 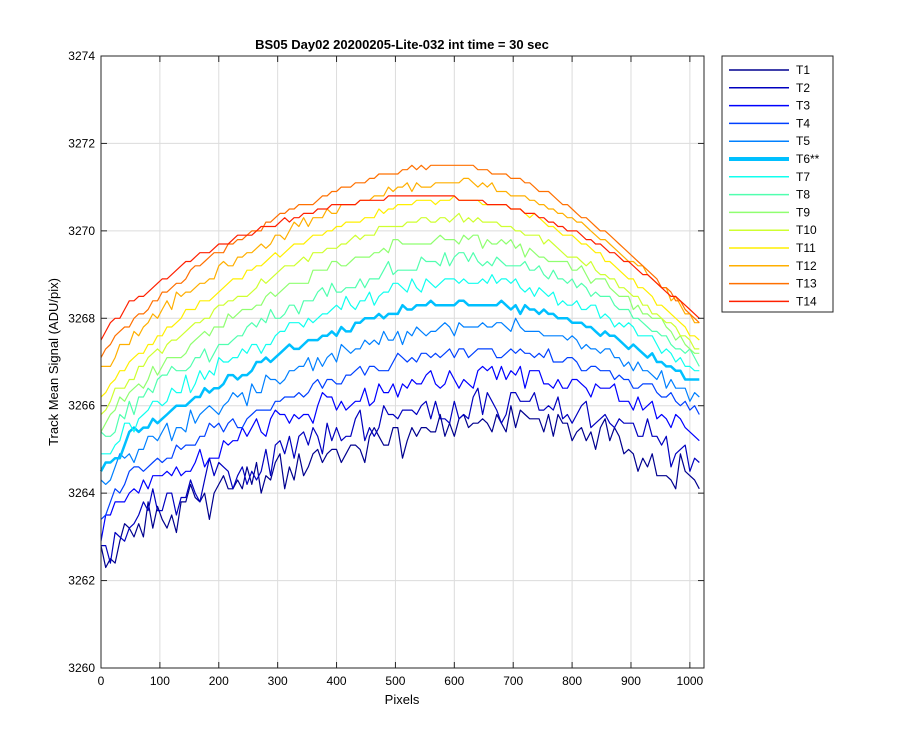 What do you see at coordinates (400, 401) in the screenshot?
I see `series-line-t5` at bounding box center [400, 401].